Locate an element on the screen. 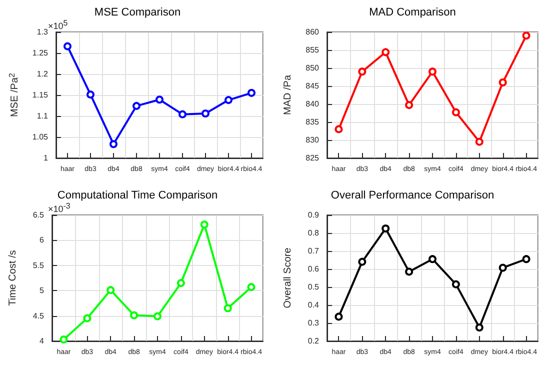  y-tick-label: 4.5 is located at coordinates (38, 315).